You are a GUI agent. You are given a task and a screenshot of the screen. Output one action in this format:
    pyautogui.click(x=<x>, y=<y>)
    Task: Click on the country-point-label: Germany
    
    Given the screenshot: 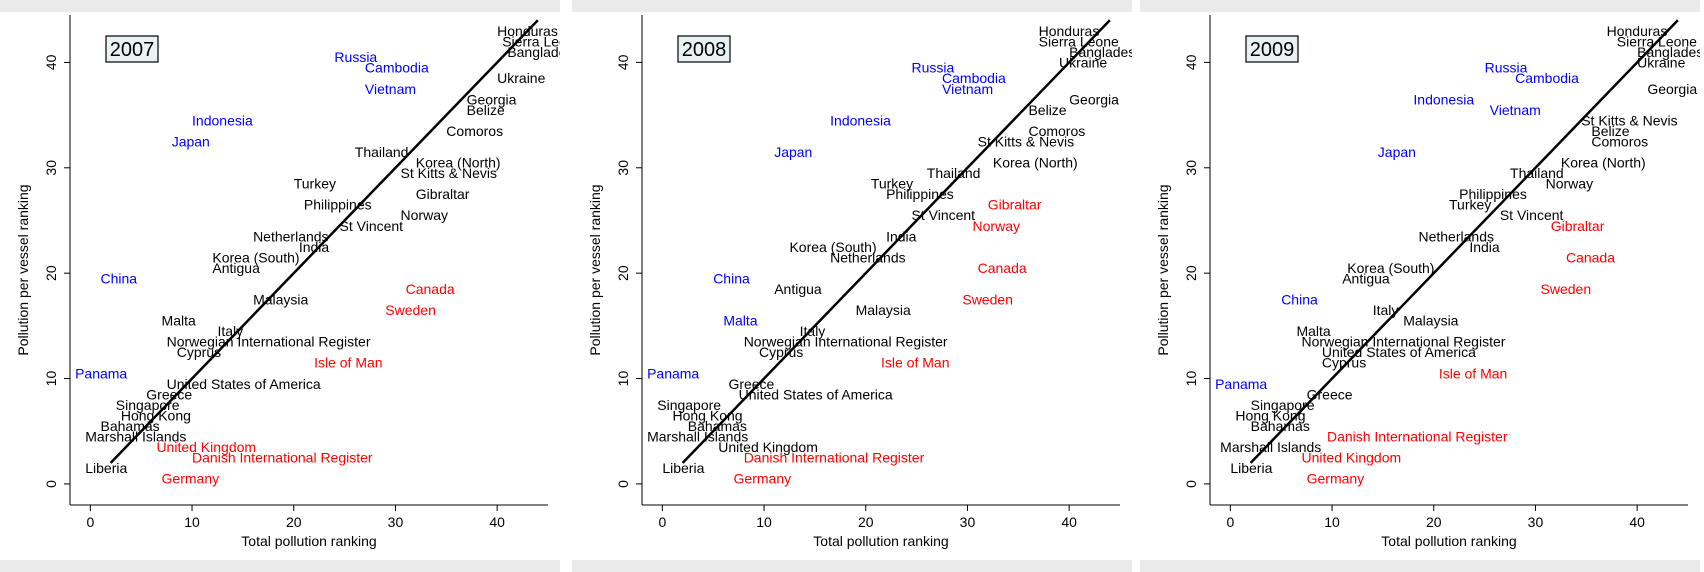 What is the action you would take?
    pyautogui.click(x=763, y=479)
    